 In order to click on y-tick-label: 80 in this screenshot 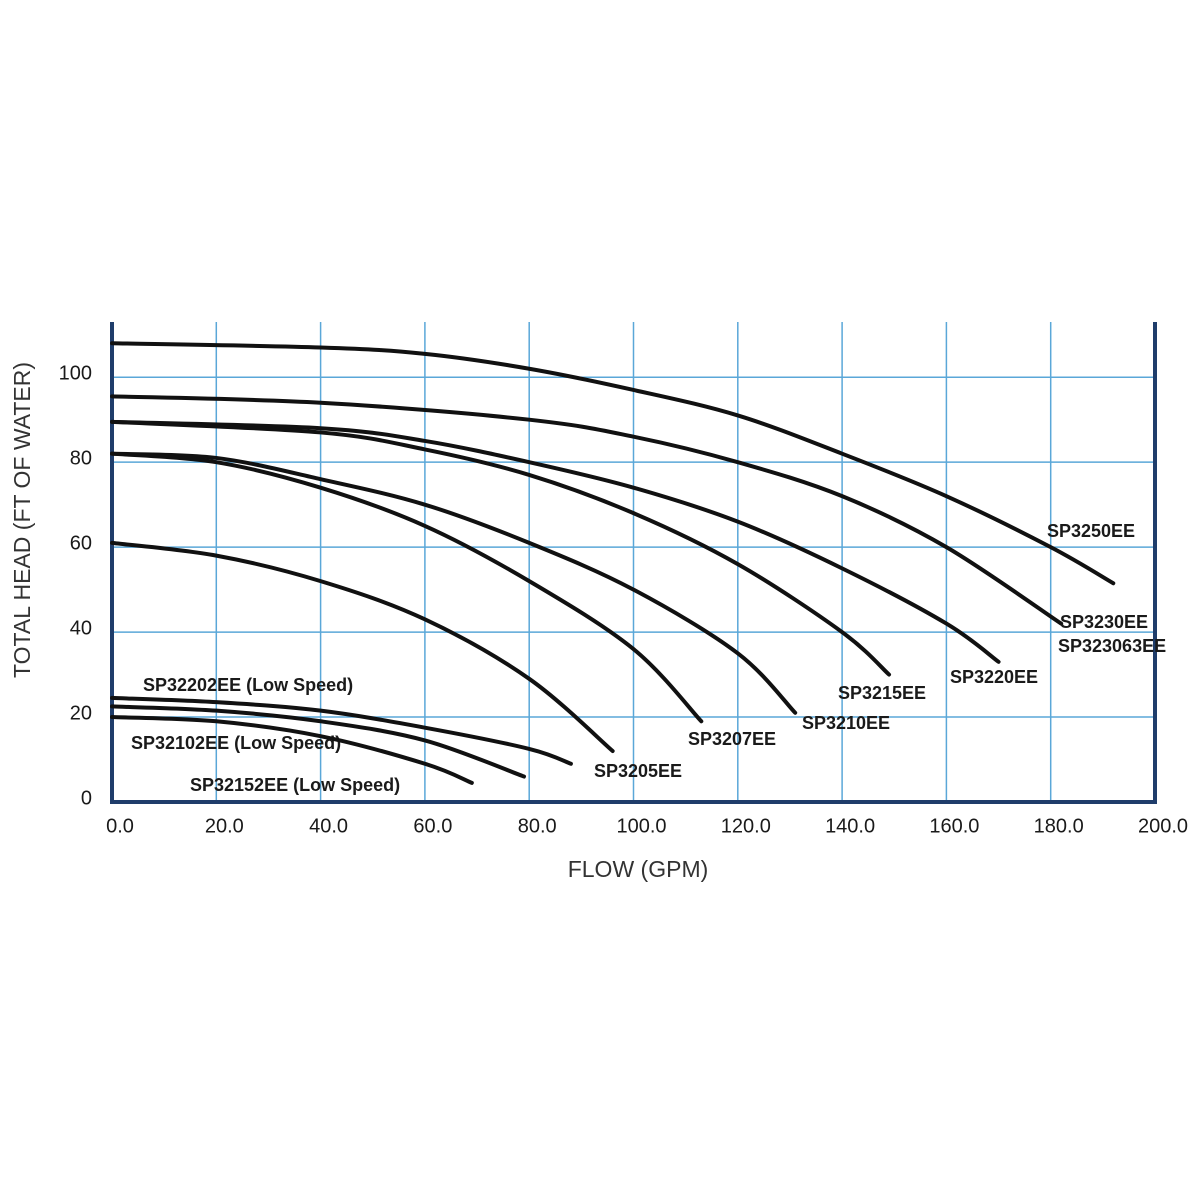, I will do `click(81, 458)`.